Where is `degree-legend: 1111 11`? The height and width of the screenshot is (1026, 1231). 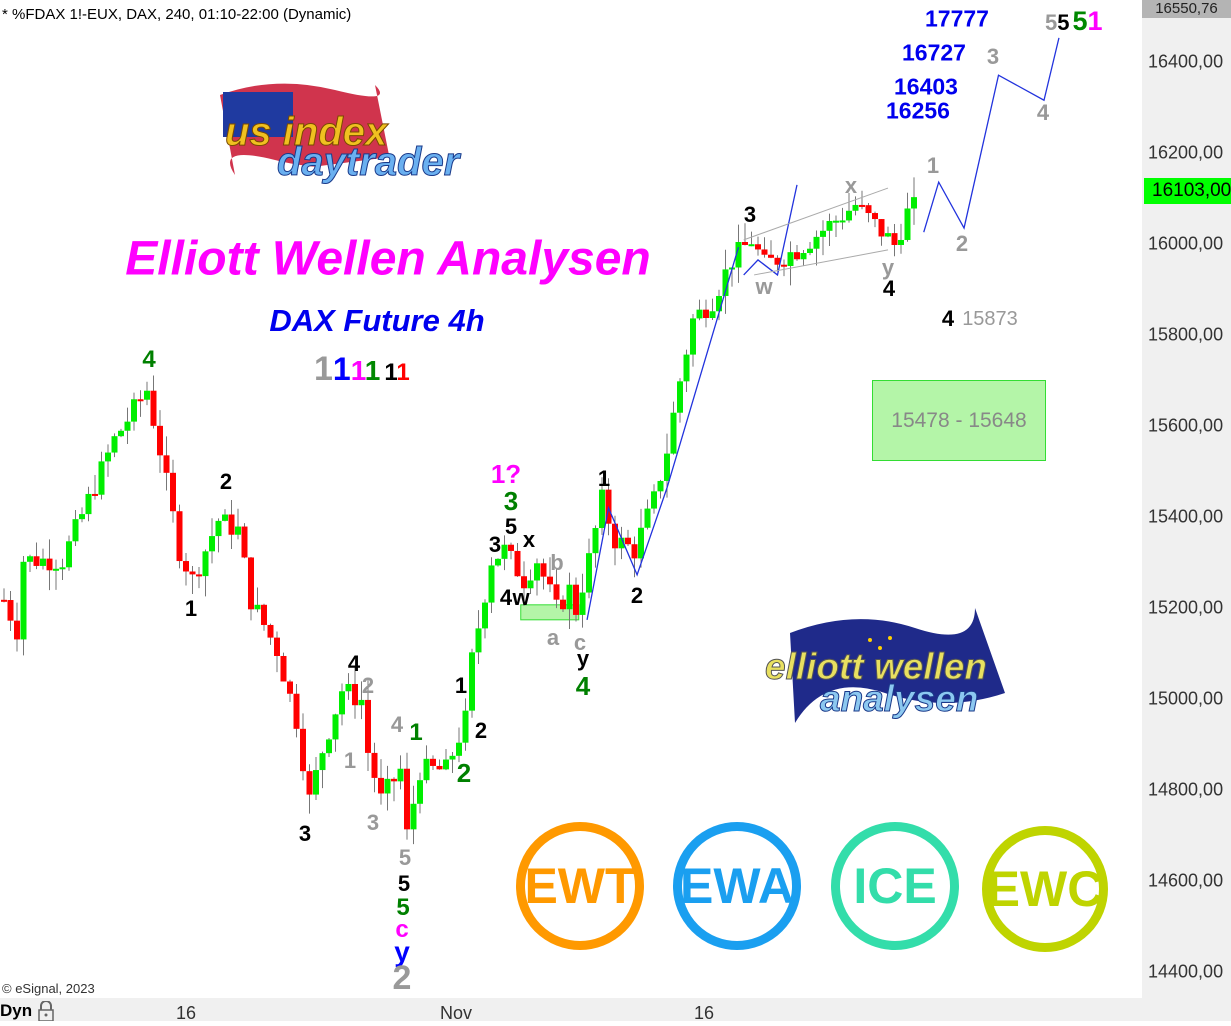 degree-legend: 1111 11 is located at coordinates (362, 369).